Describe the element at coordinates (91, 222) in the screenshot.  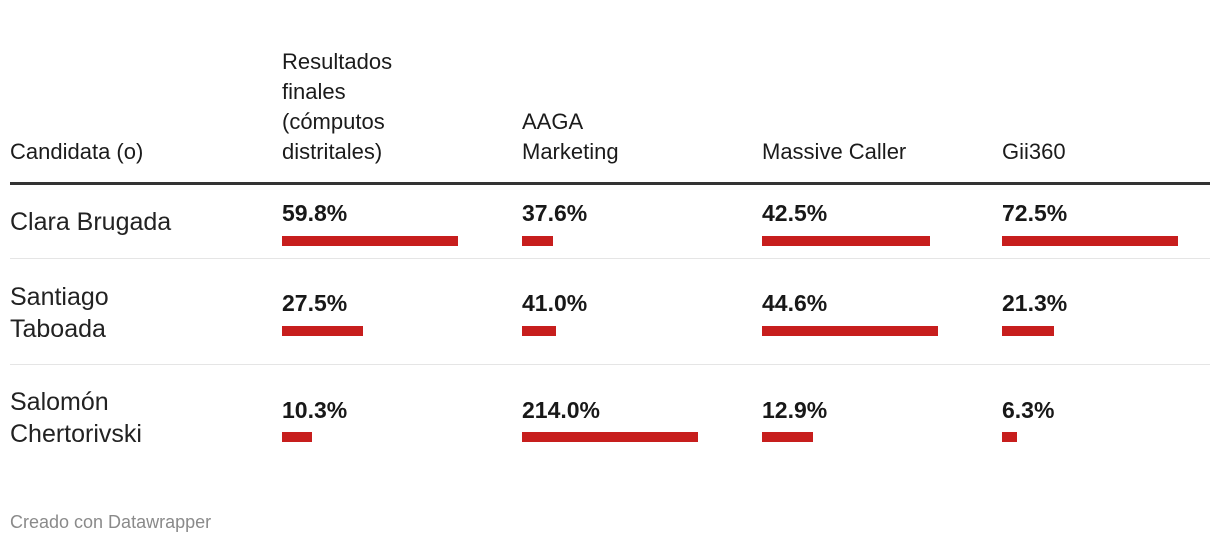
I see `candidate-name: Clara Brugada` at that location.